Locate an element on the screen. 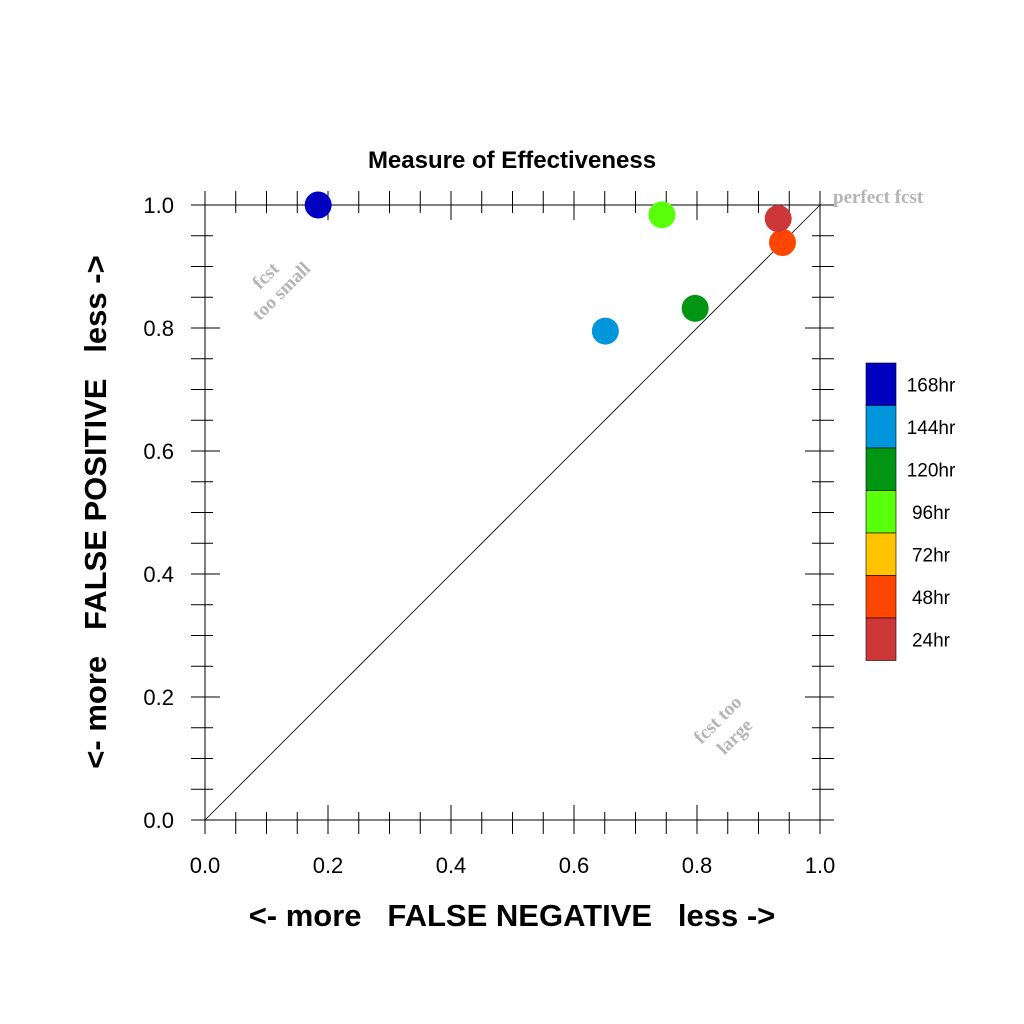 The image size is (1024, 1024). legend-label-48hr: 48hr is located at coordinates (931, 598).